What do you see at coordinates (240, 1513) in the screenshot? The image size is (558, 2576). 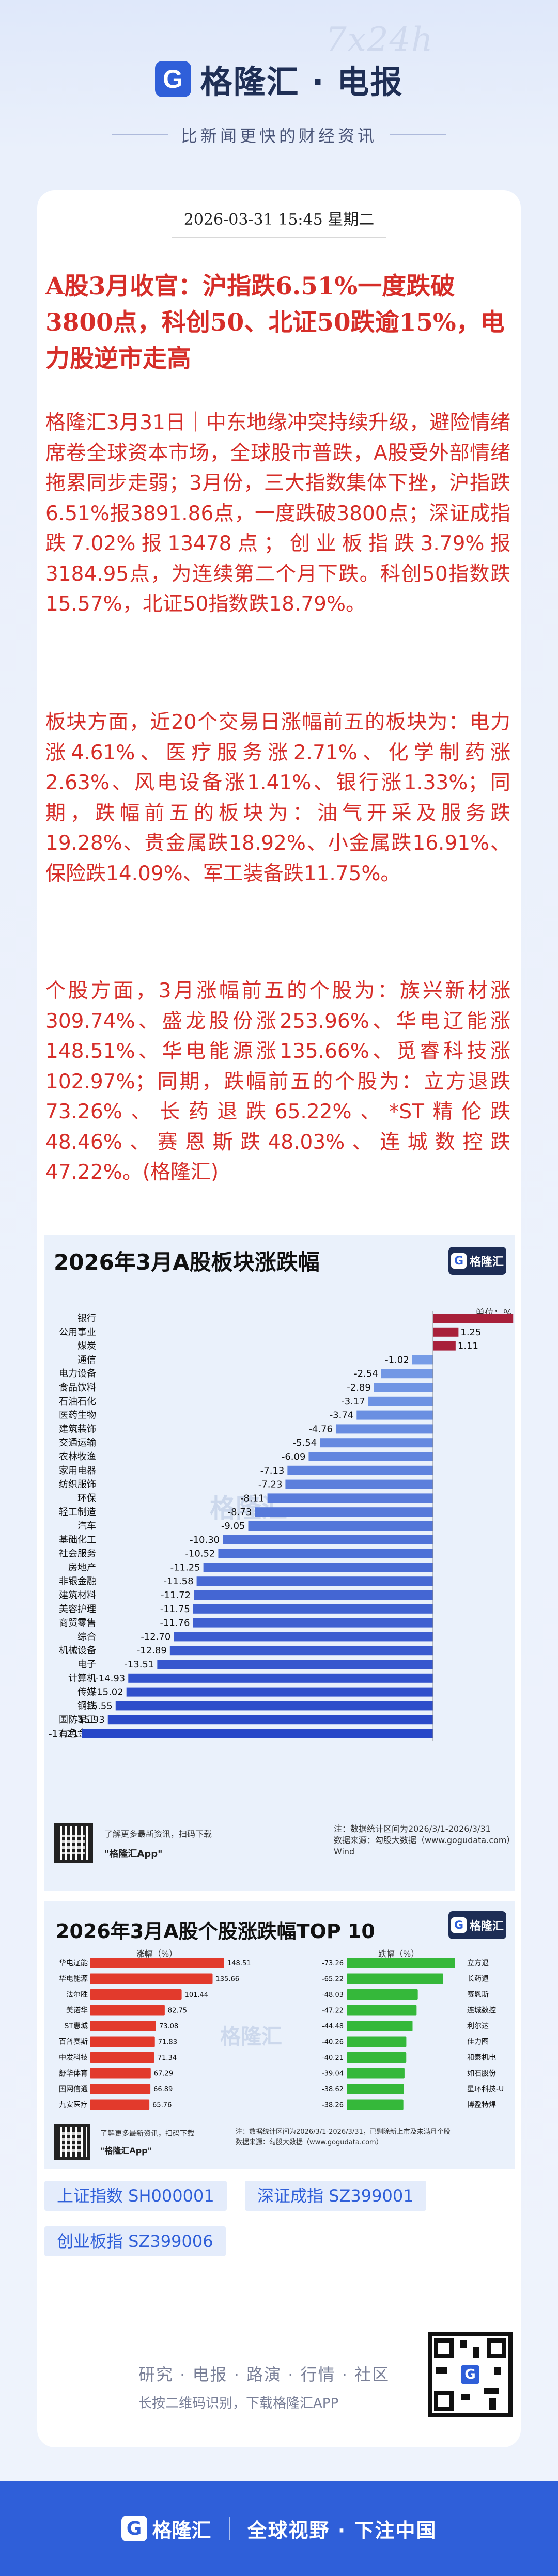 I see `sector-value-label: -8.73` at bounding box center [240, 1513].